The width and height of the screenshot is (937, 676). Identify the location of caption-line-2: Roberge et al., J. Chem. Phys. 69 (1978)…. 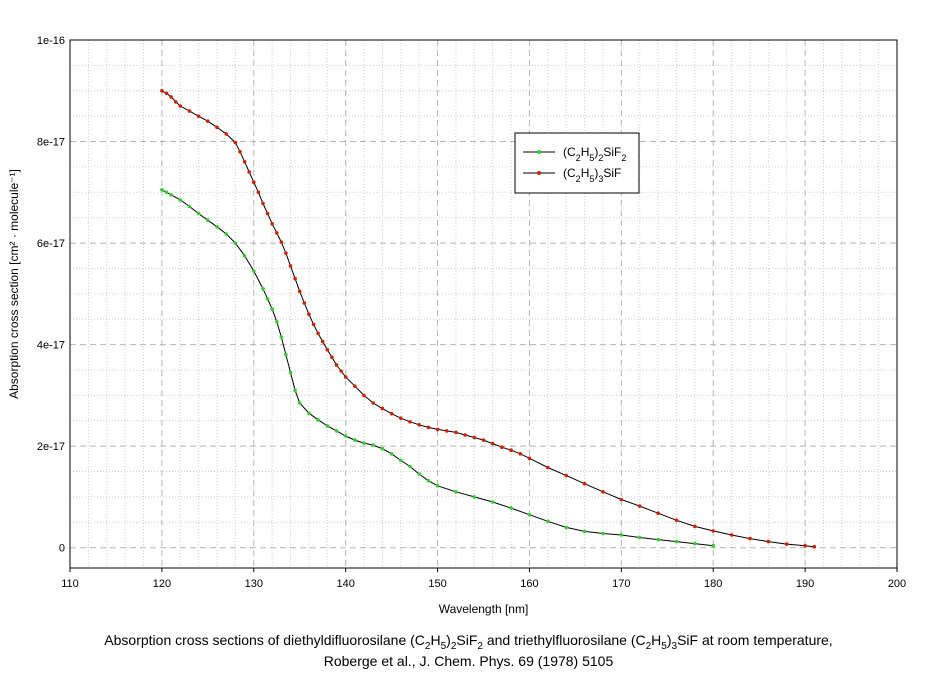
(468, 661).